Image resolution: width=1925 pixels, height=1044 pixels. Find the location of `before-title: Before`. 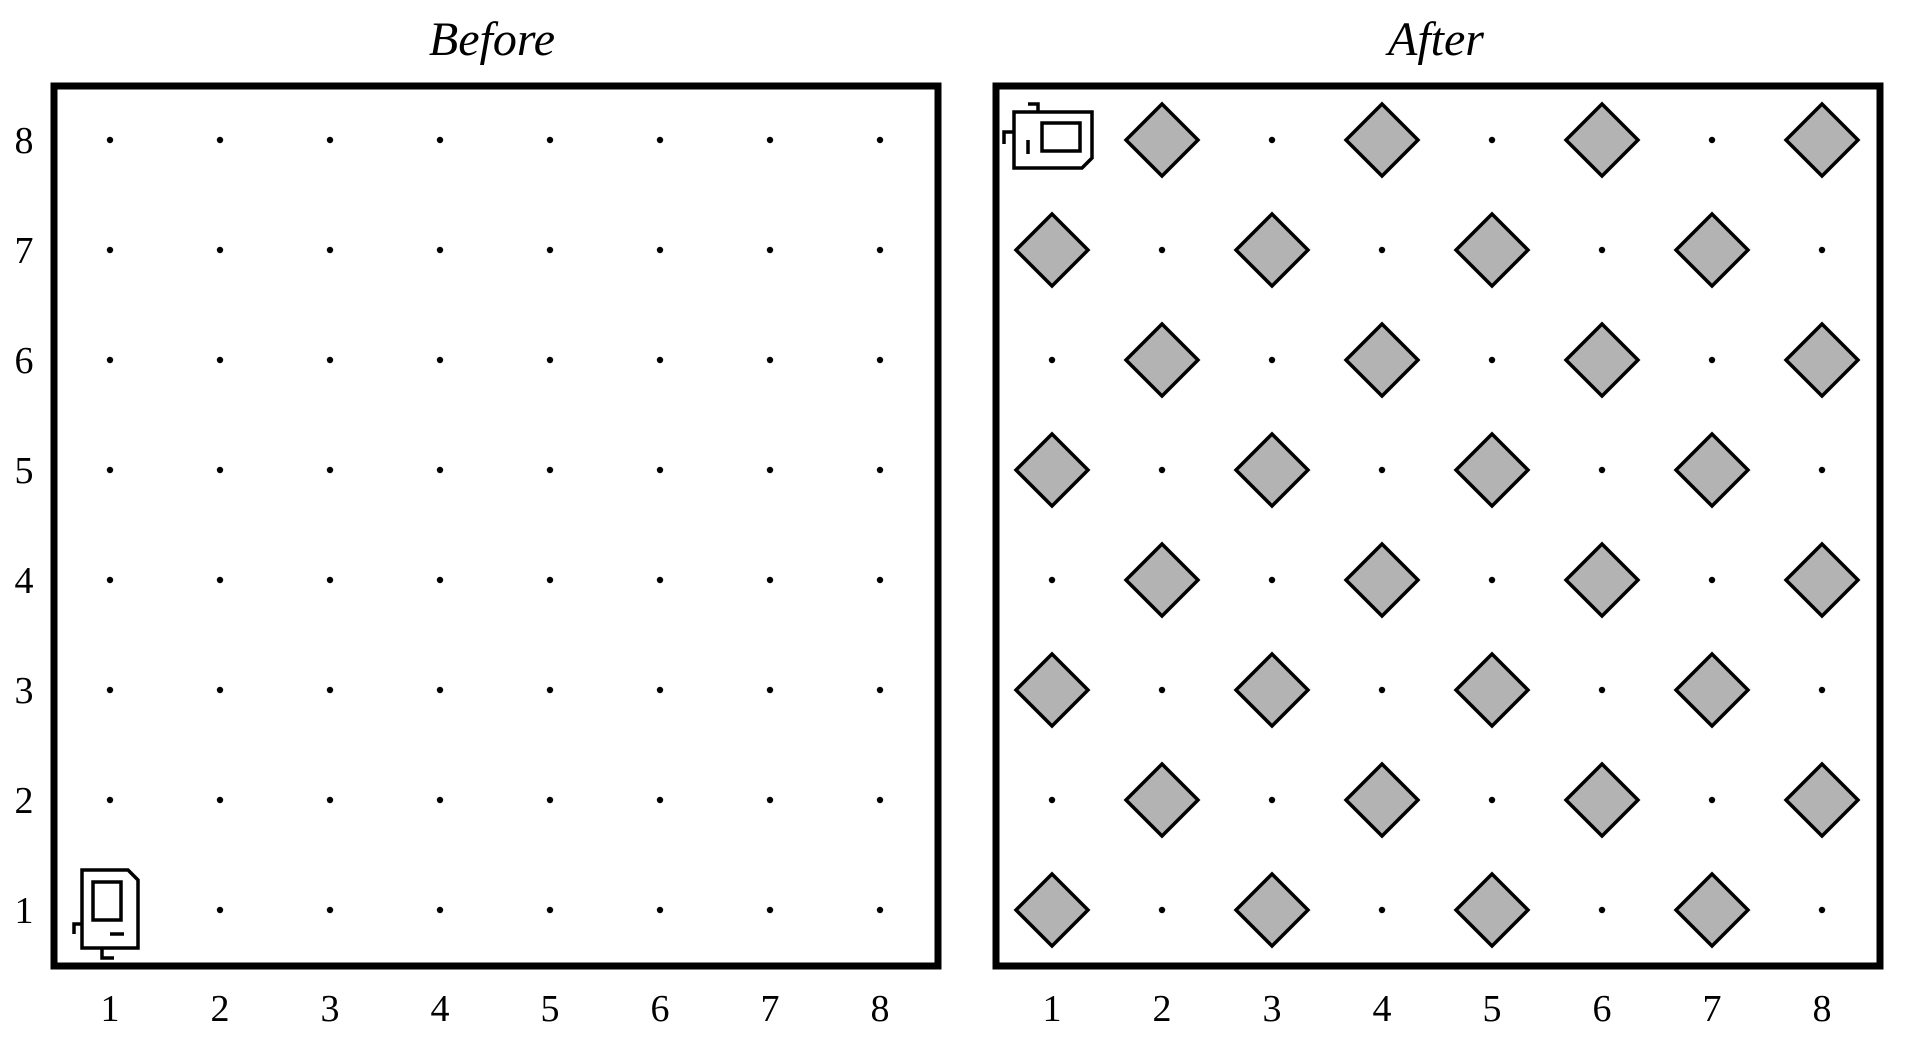

before-title: Before is located at coordinates (492, 39).